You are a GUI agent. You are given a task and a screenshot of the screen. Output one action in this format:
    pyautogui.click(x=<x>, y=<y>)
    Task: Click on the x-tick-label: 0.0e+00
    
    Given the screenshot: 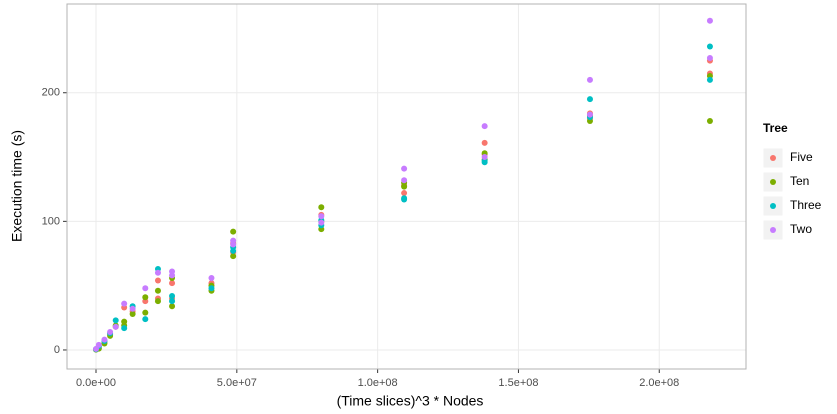 What is the action you would take?
    pyautogui.click(x=96, y=383)
    